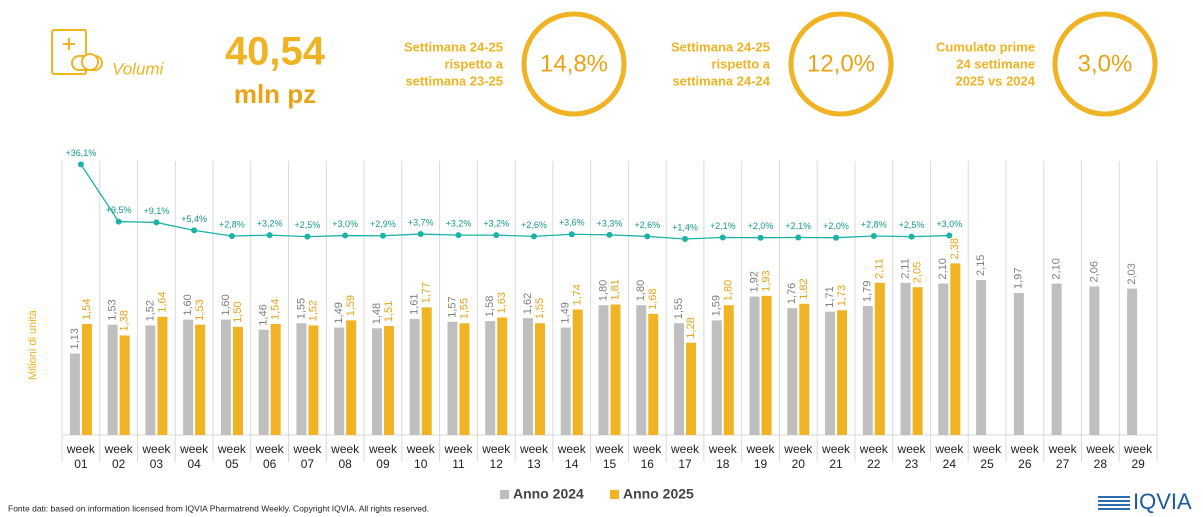 The width and height of the screenshot is (1203, 517). Describe the element at coordinates (454, 80) in the screenshot. I see `kpi-caption: settimana 23-25` at that location.